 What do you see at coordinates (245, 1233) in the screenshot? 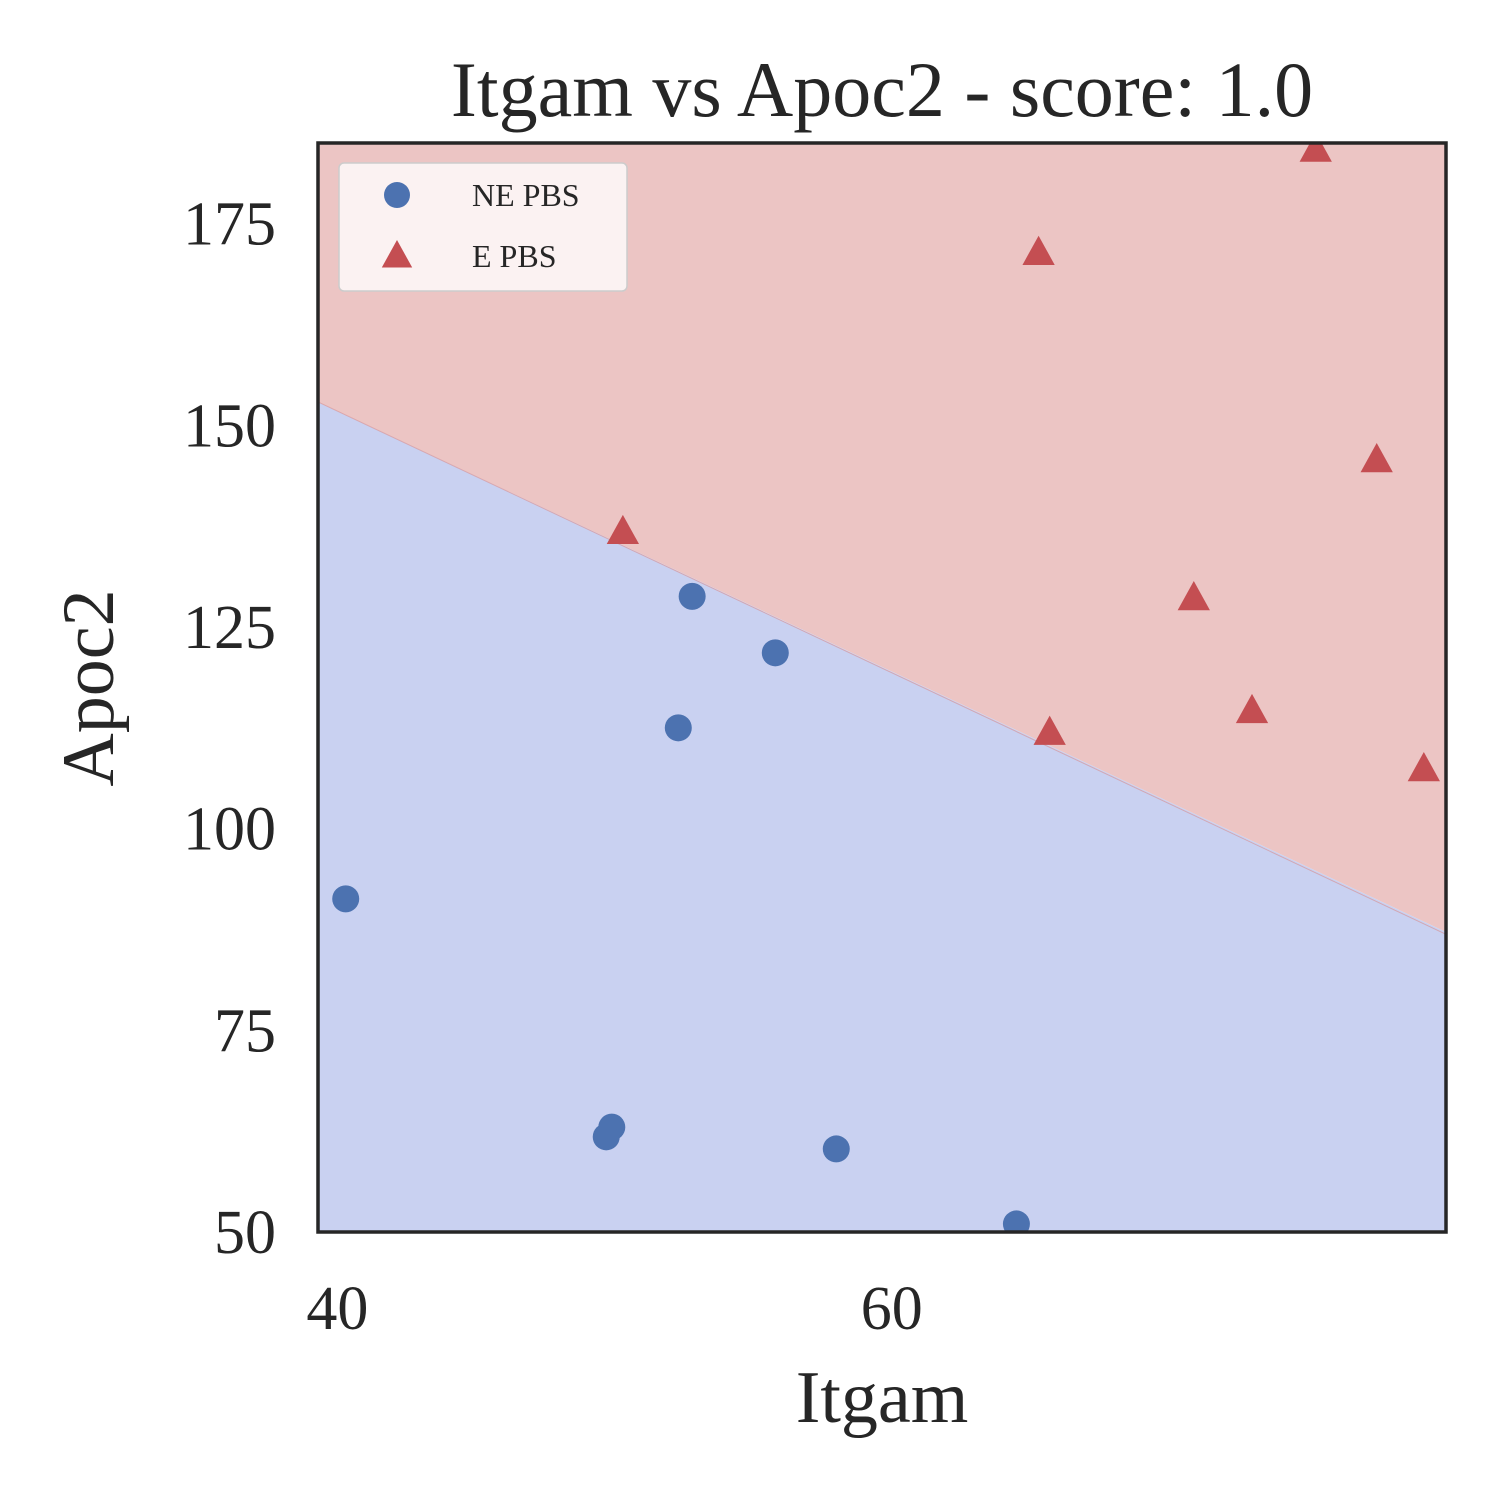
I see `y-tick-label: 50` at bounding box center [245, 1233].